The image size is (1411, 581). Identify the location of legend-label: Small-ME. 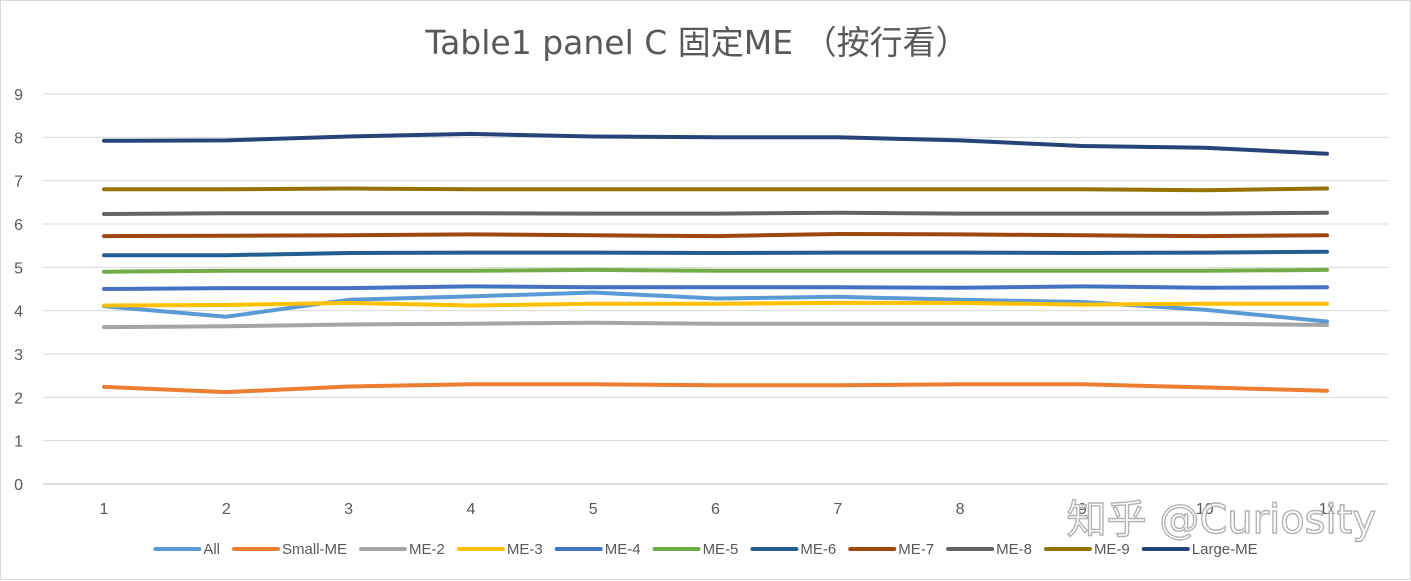
(314, 549).